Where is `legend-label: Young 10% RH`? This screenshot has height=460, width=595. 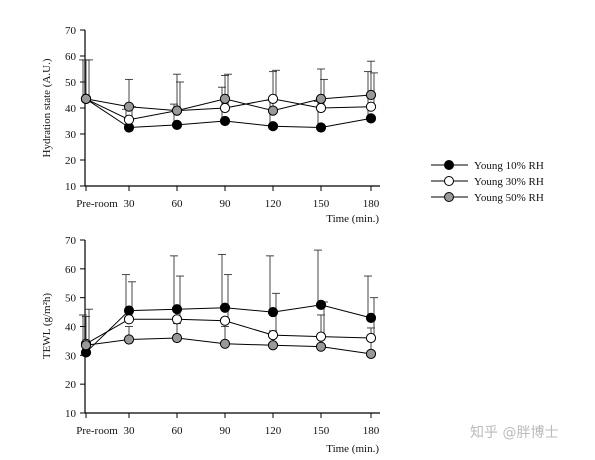 legend-label: Young 10% RH is located at coordinates (509, 166).